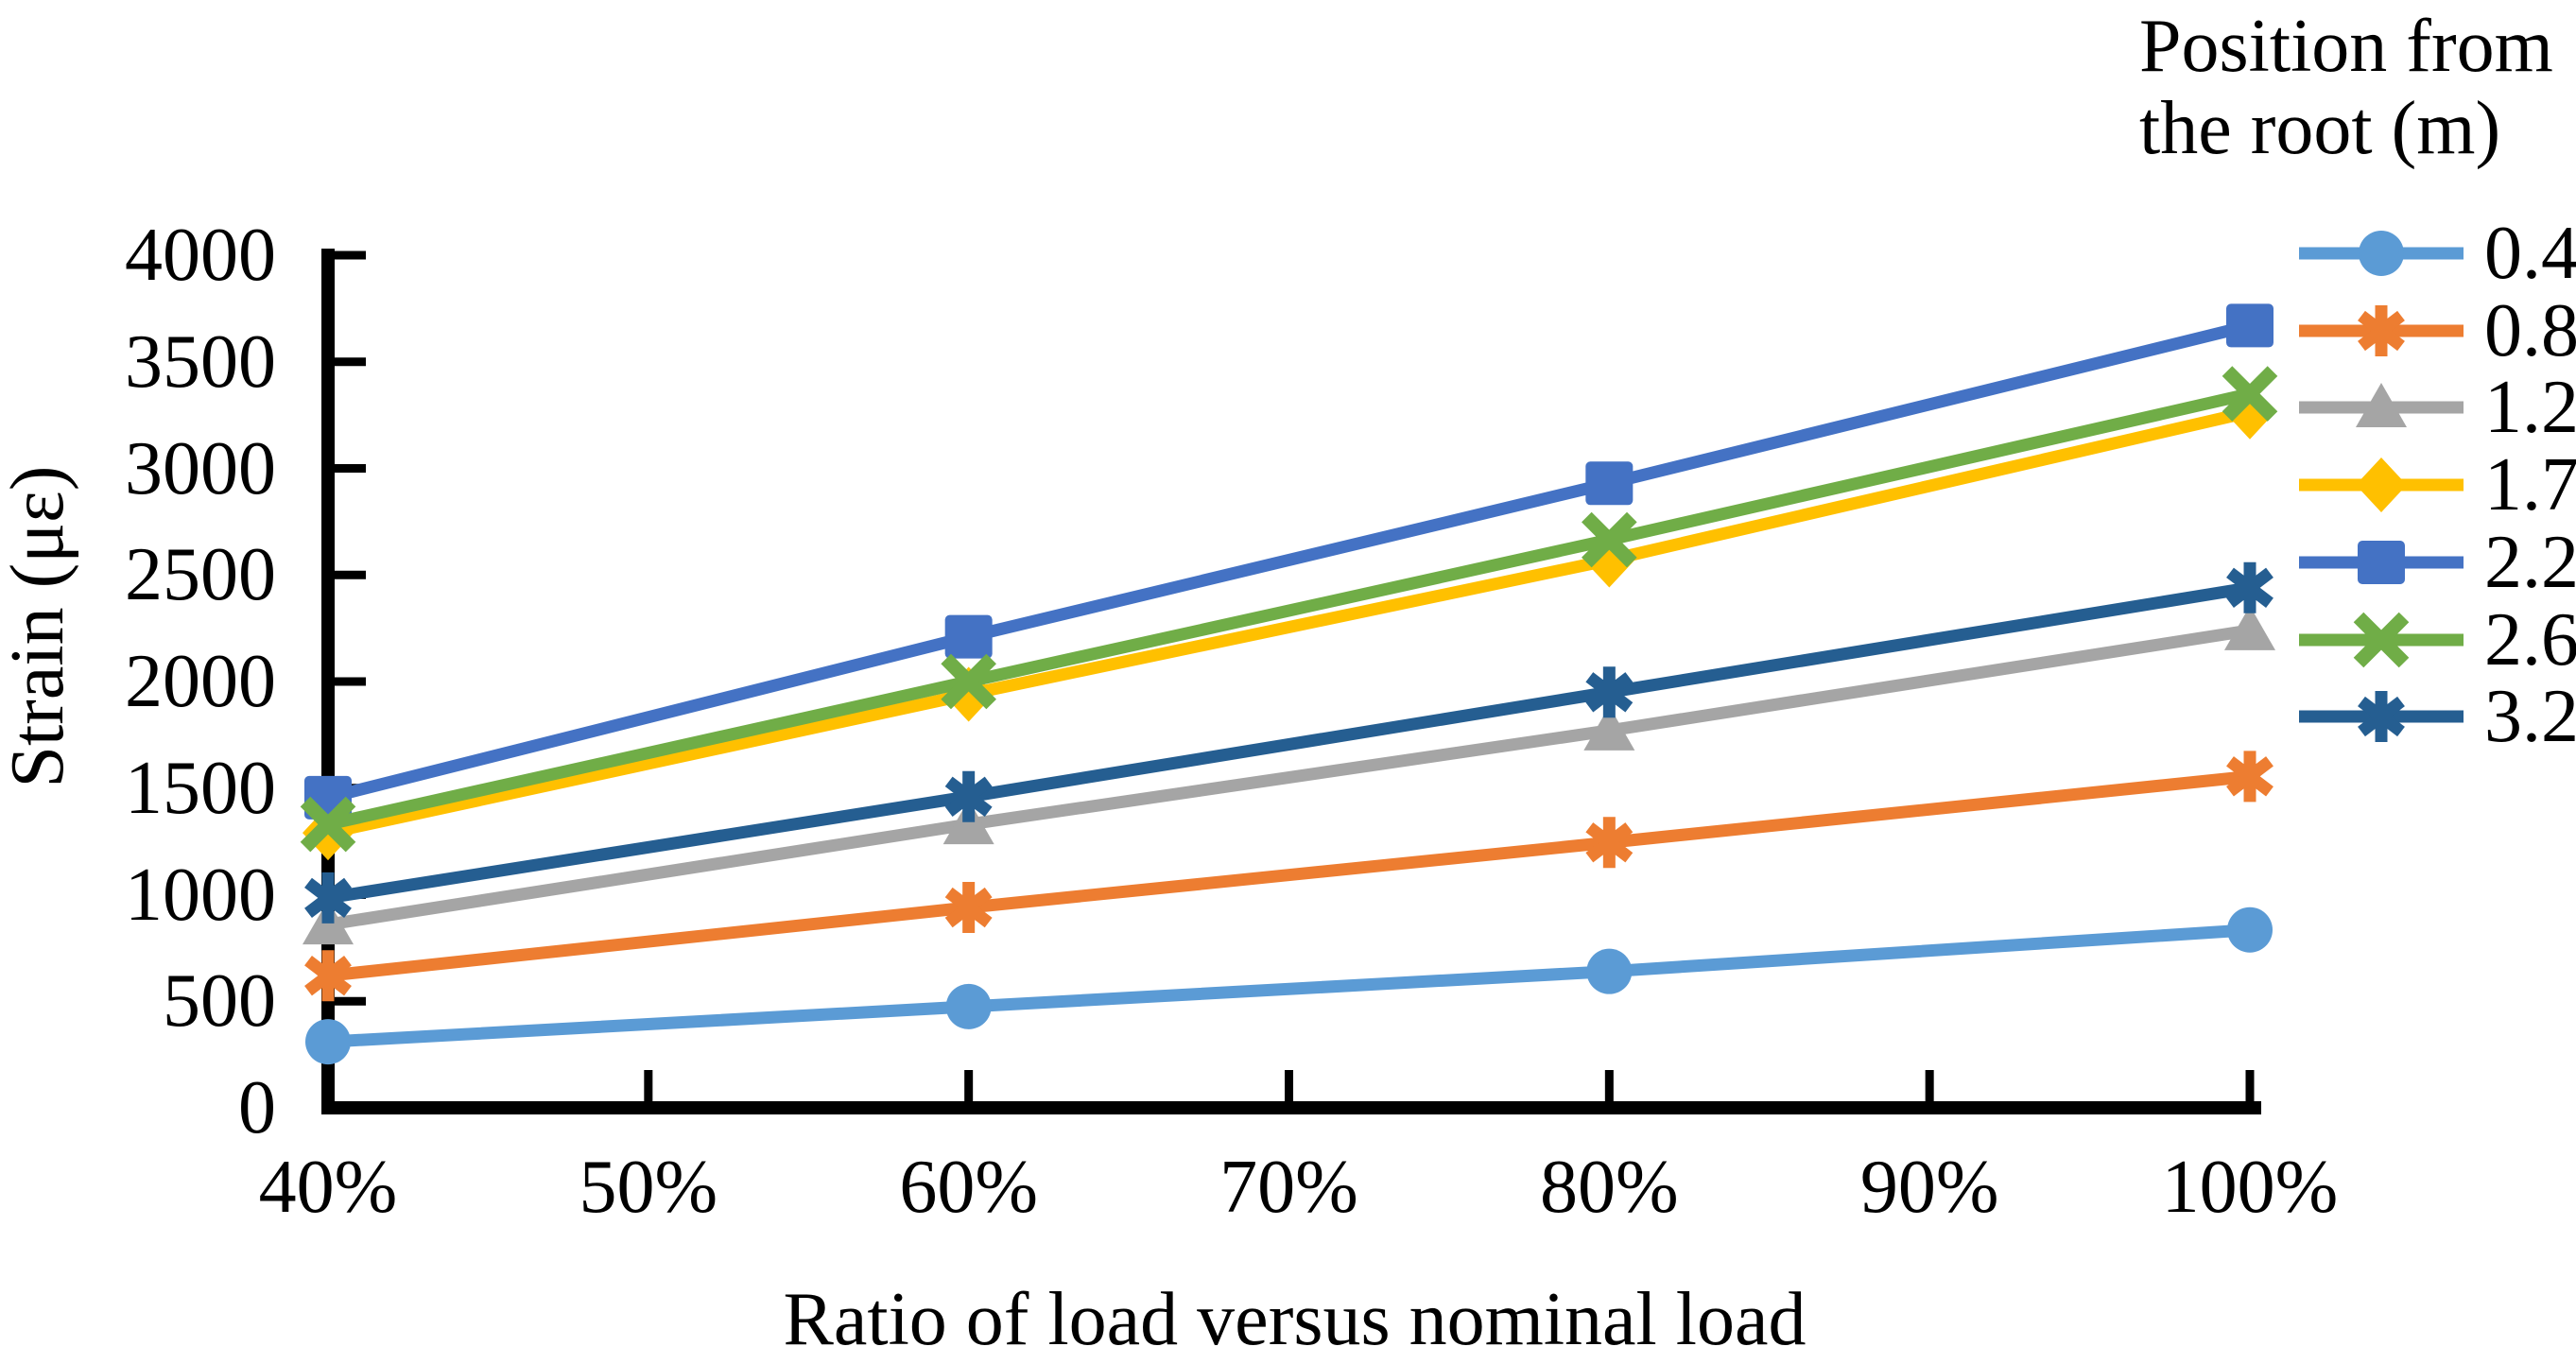 The image size is (2576, 1364). Describe the element at coordinates (2530, 253) in the screenshot. I see `legend-label-0.4: 0.4` at that location.